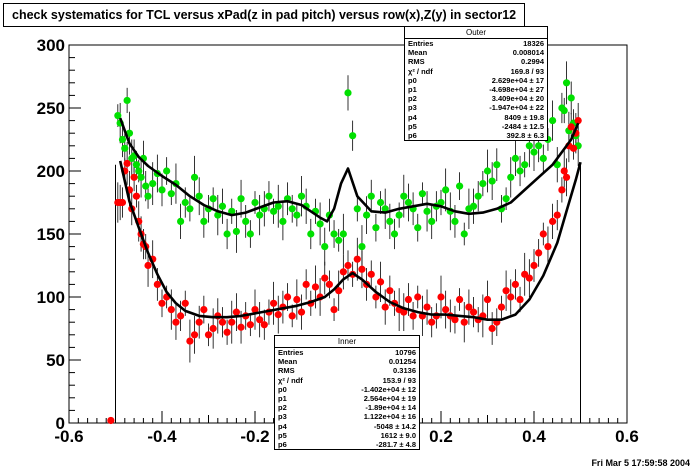 The width and height of the screenshot is (696, 472). What do you see at coordinates (522, 126) in the screenshot?
I see `stats-value: -2484 ± 12.5` at bounding box center [522, 126].